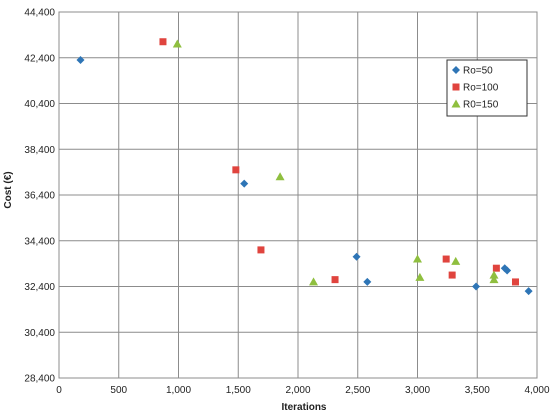 This screenshot has width=550, height=417. Describe the element at coordinates (417, 390) in the screenshot. I see `x-tick-label: 3,000` at that location.